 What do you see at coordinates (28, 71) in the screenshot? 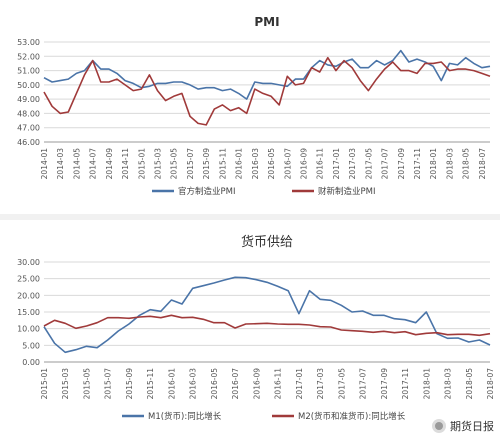
I see `y-tick-label: 51.00` at bounding box center [28, 71].